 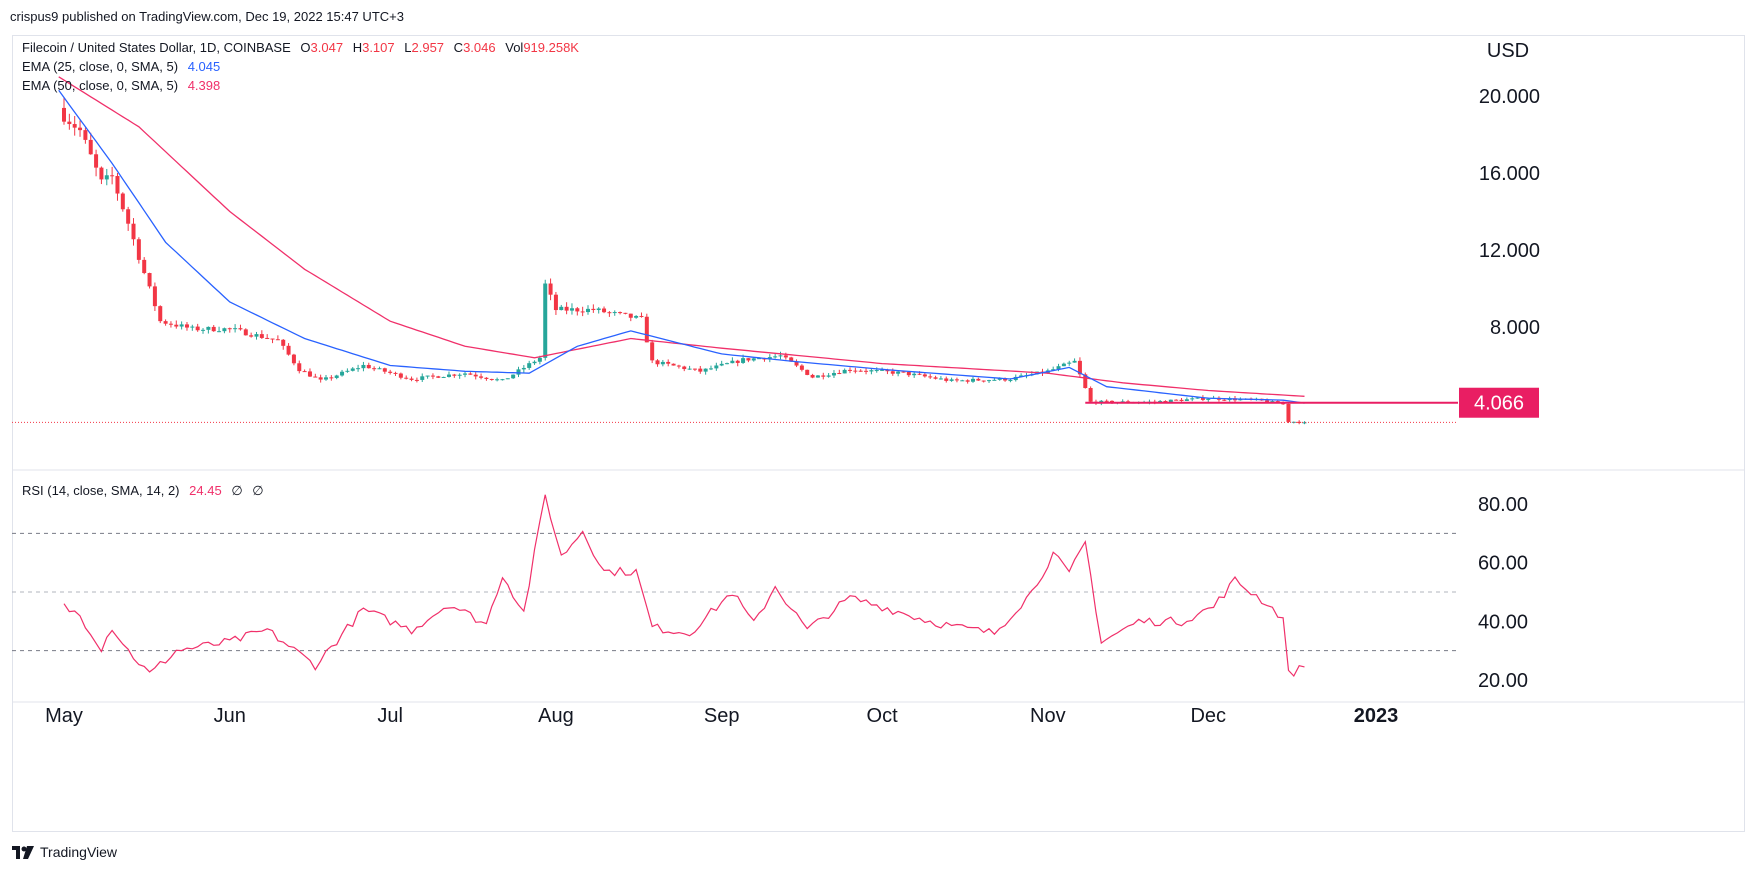 What do you see at coordinates (204, 85) in the screenshot?
I see `ema50-value: 4.398` at bounding box center [204, 85].